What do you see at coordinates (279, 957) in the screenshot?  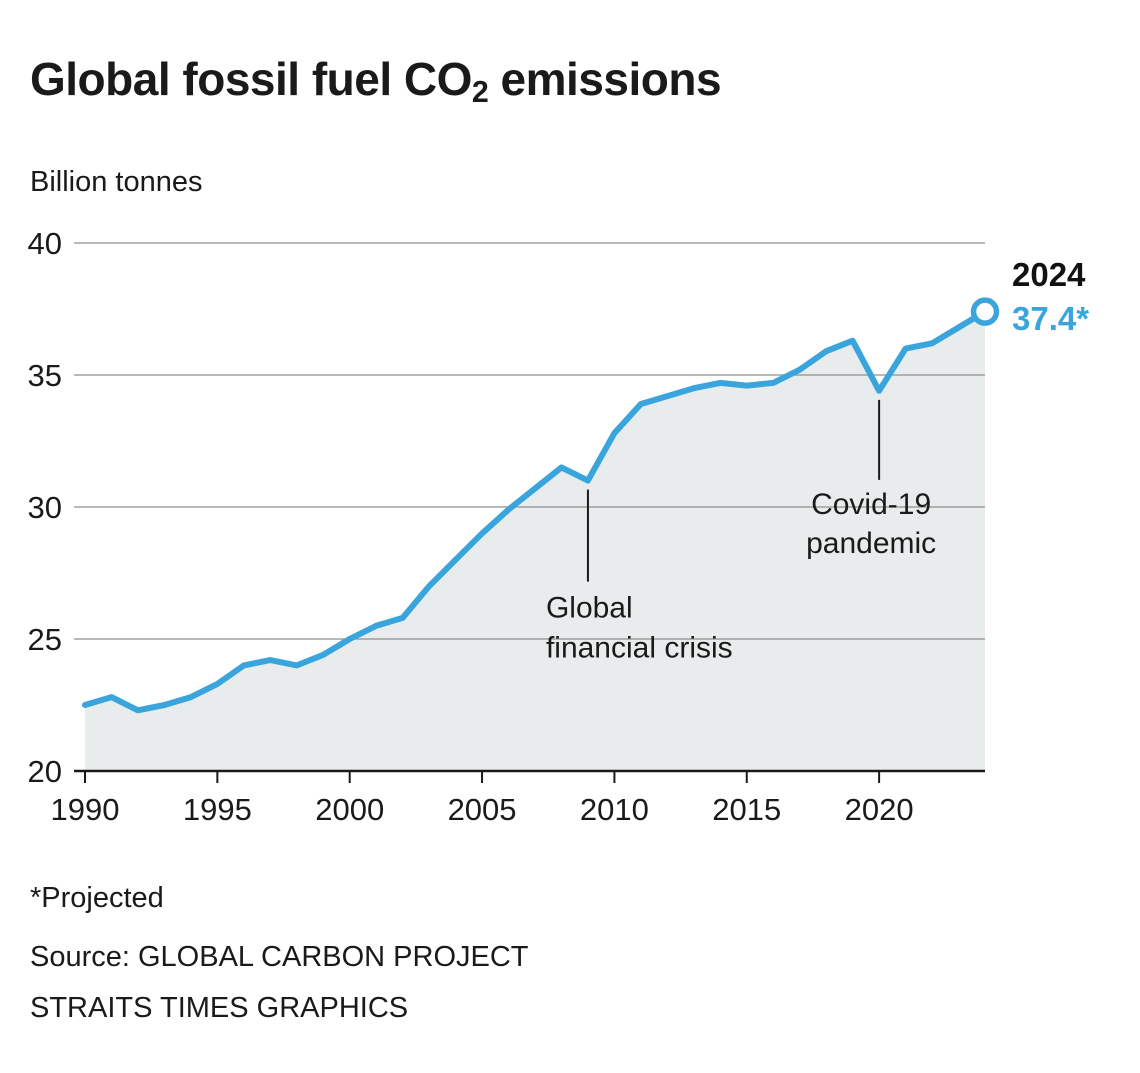 I see `source-line: Source: GLOBAL CARBON PROJECT` at bounding box center [279, 957].